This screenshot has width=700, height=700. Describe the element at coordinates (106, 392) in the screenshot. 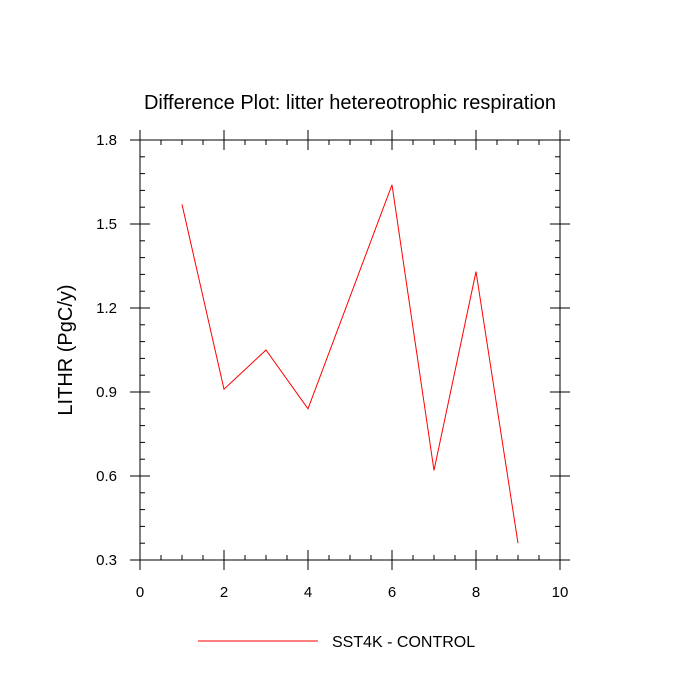

I see `y-tick-label: 0.9` at that location.